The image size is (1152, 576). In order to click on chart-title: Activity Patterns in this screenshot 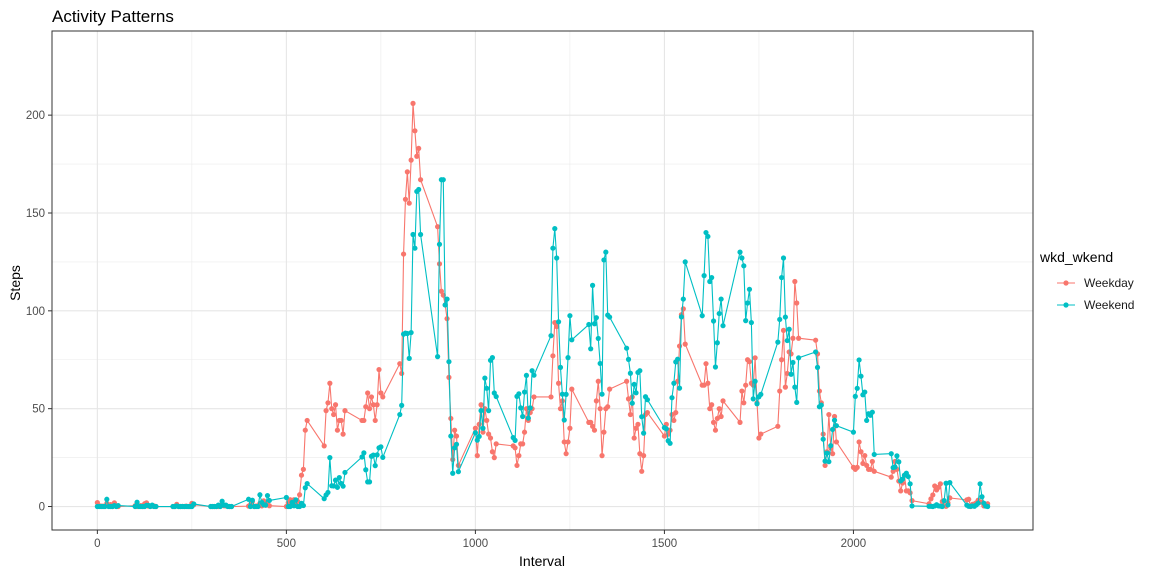, I will do `click(113, 16)`.